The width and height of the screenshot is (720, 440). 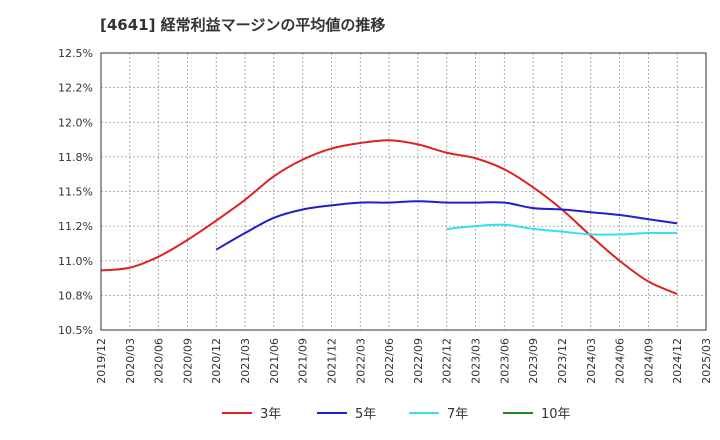 What do you see at coordinates (365, 414) in the screenshot?
I see `legend-label: 5年` at bounding box center [365, 414].